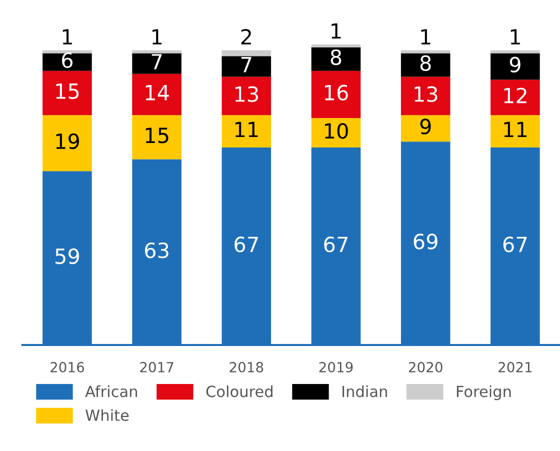 Image resolution: width=560 pixels, height=451 pixels. I want to click on data-label: 59, so click(67, 256).